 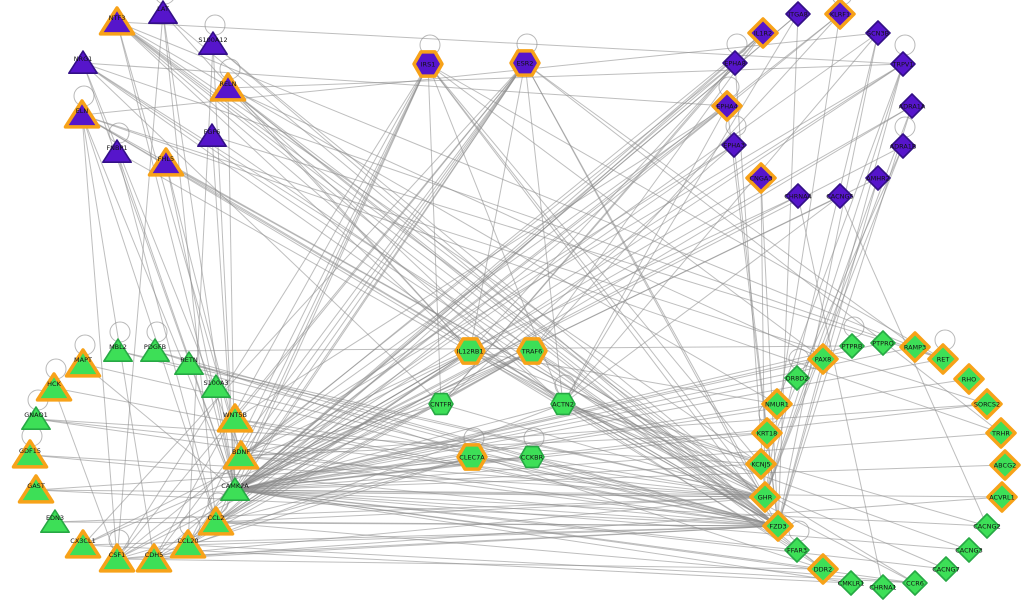 I want to click on node-PTPRO, so click(x=883, y=343).